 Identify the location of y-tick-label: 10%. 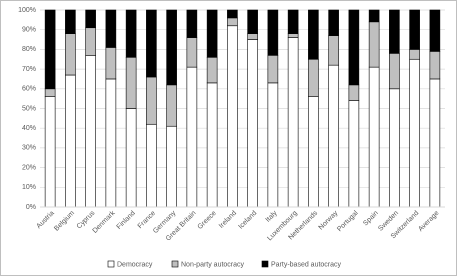
(29, 187).